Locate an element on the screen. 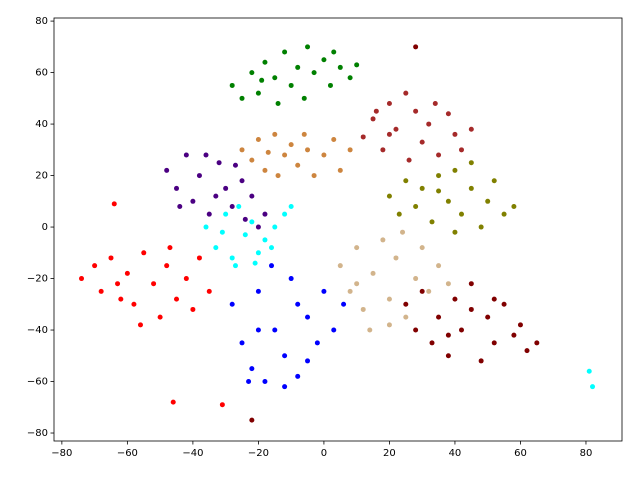  x-tick-label: −20 is located at coordinates (258, 453).